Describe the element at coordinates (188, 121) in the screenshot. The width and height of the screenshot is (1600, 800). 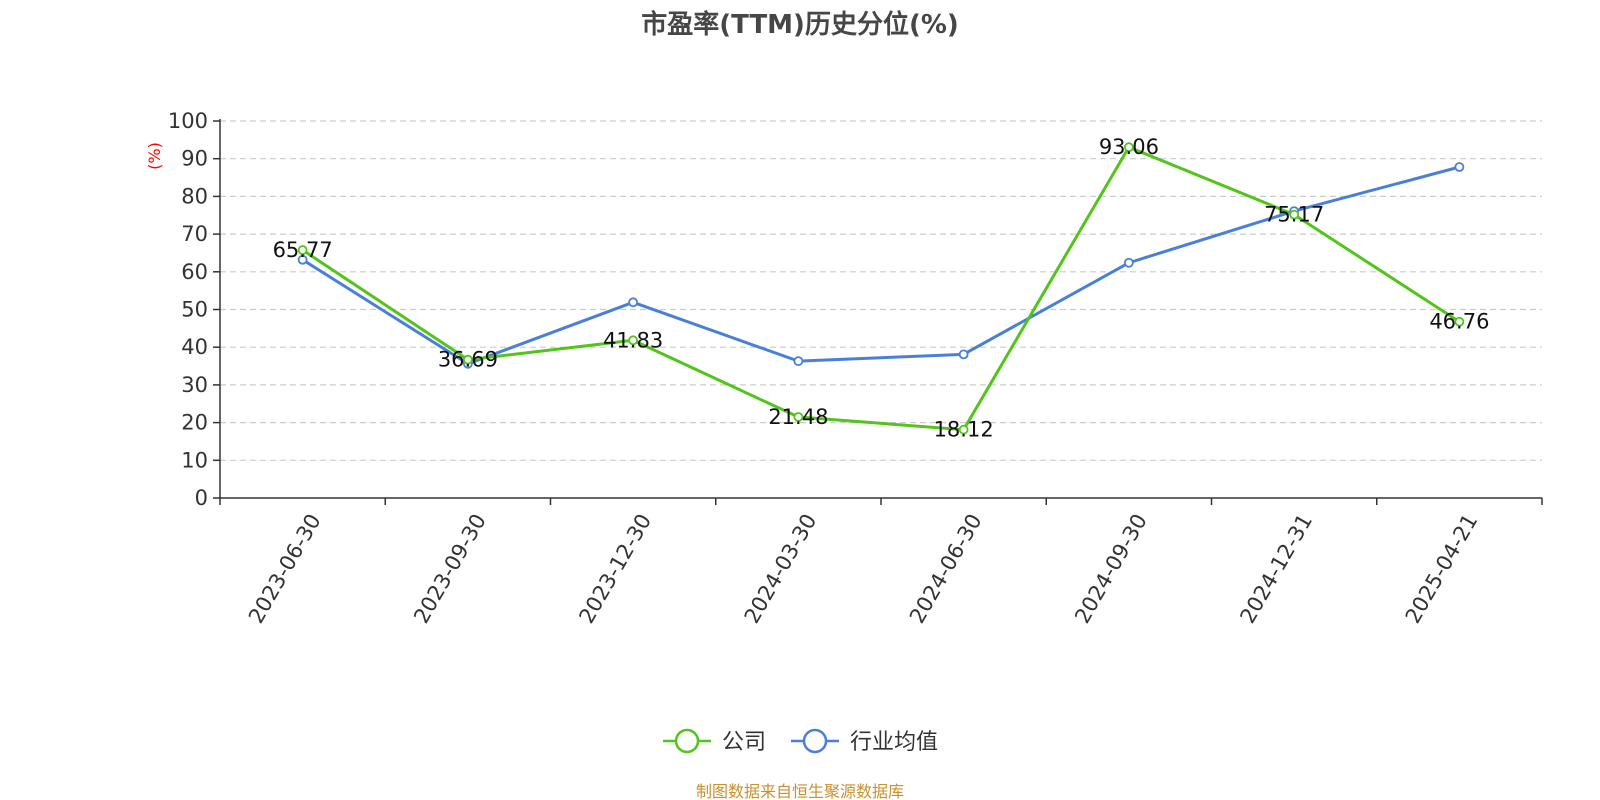
I see `y-tick-label: 100` at that location.